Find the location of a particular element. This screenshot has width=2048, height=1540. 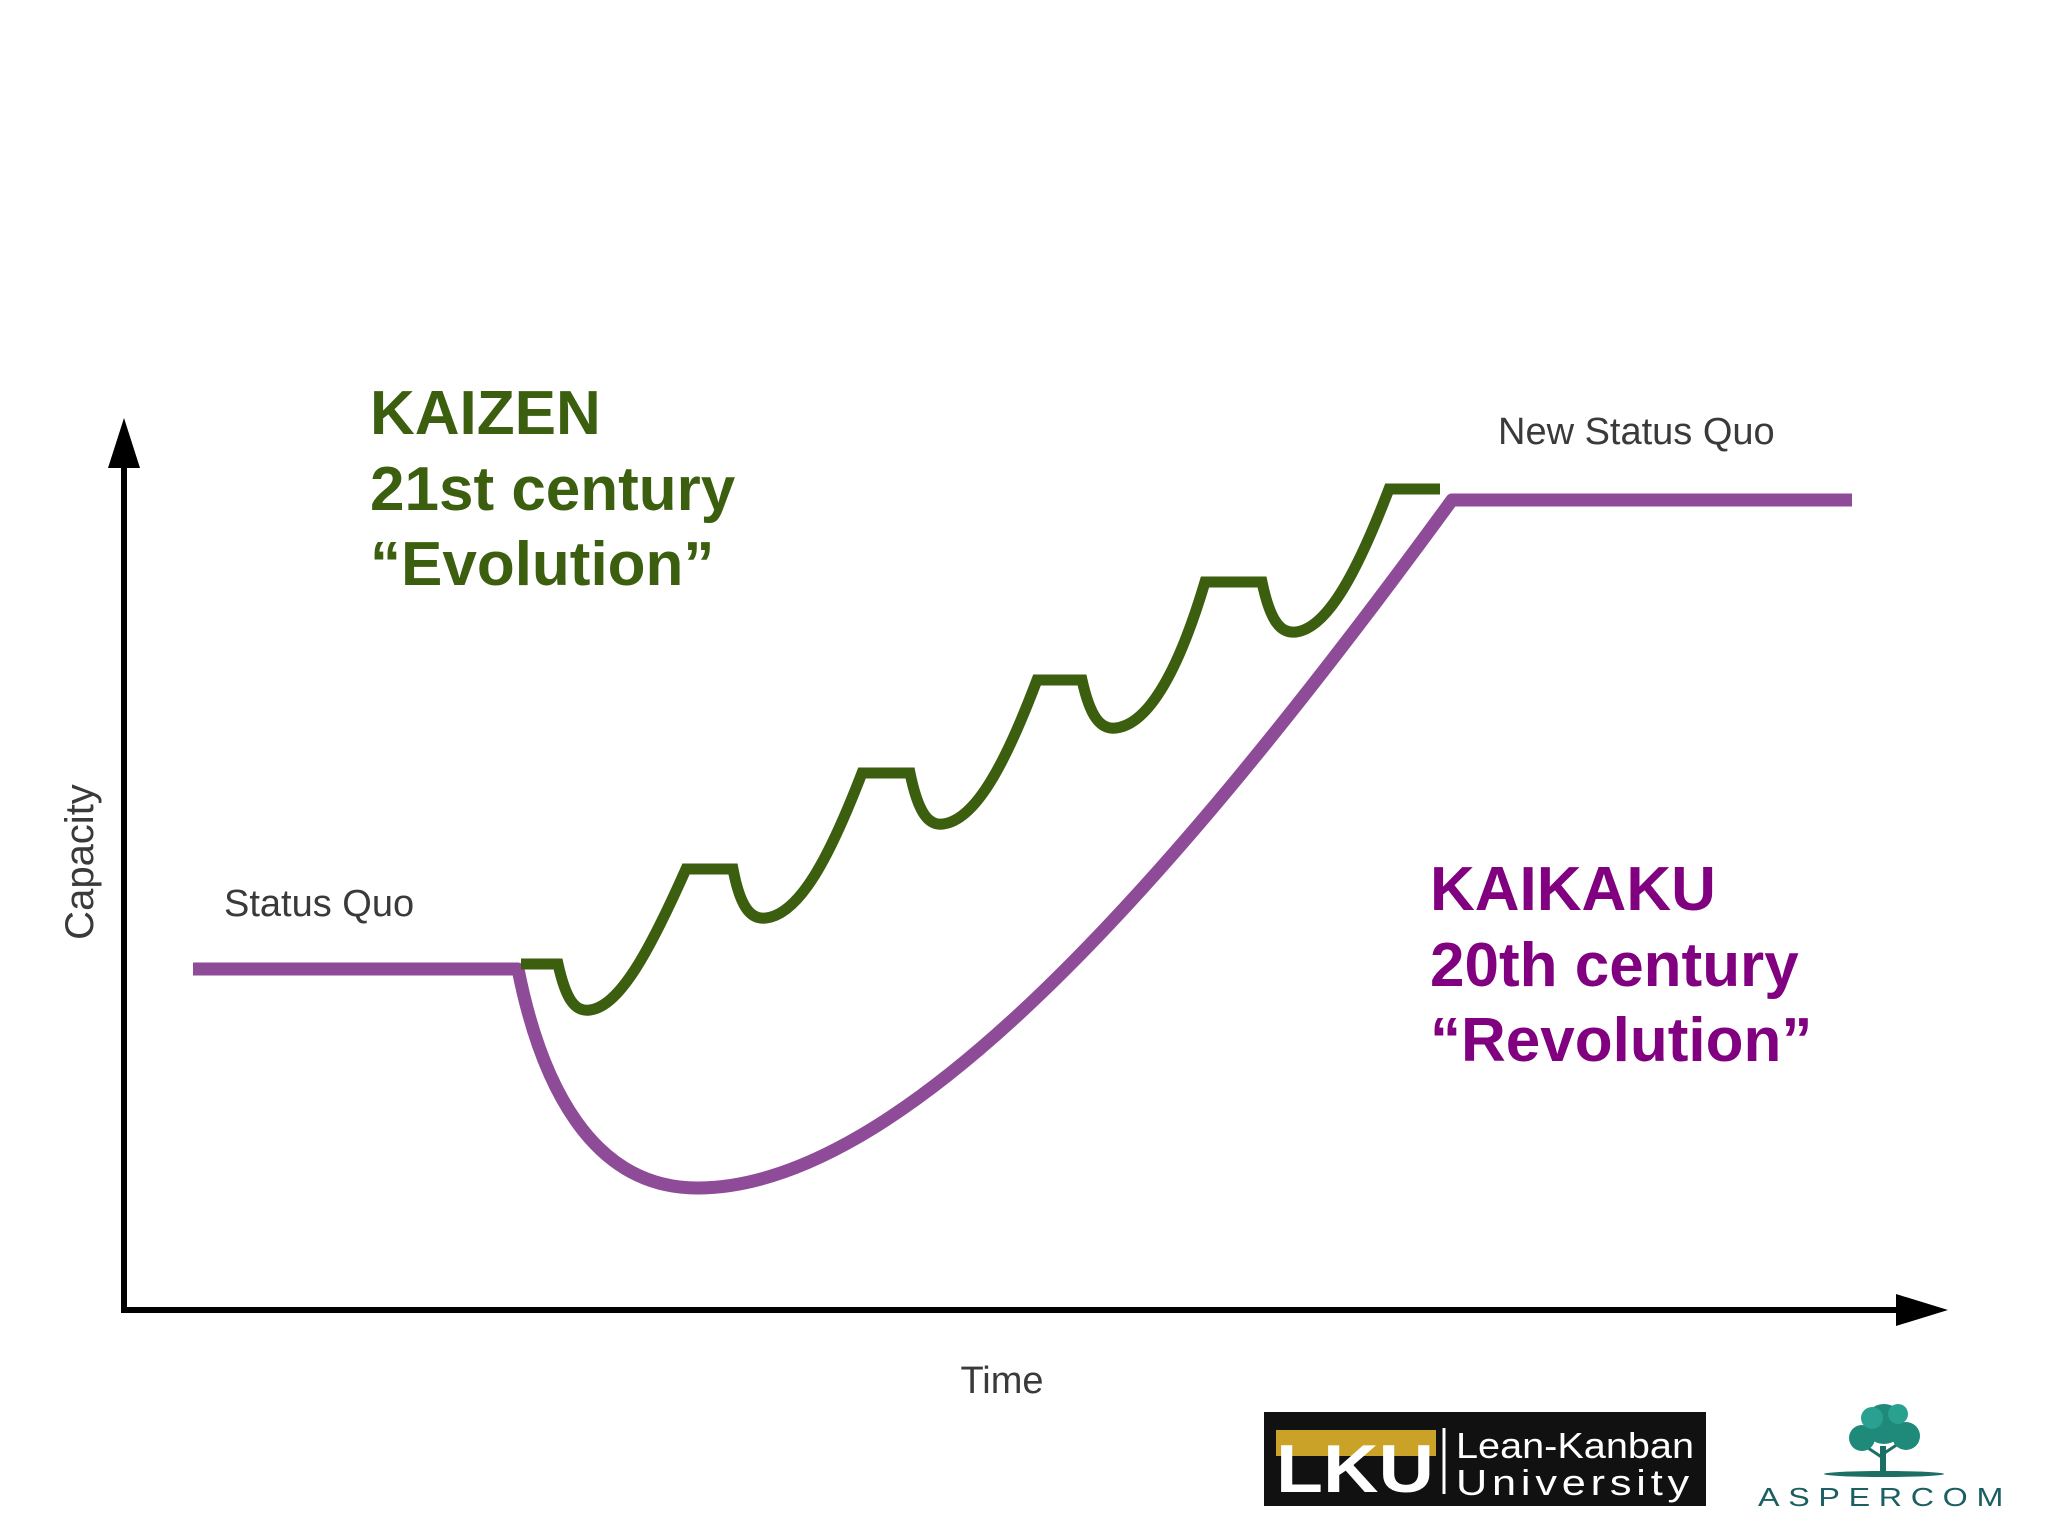

status-quo-label: Status Quo is located at coordinates (319, 904).